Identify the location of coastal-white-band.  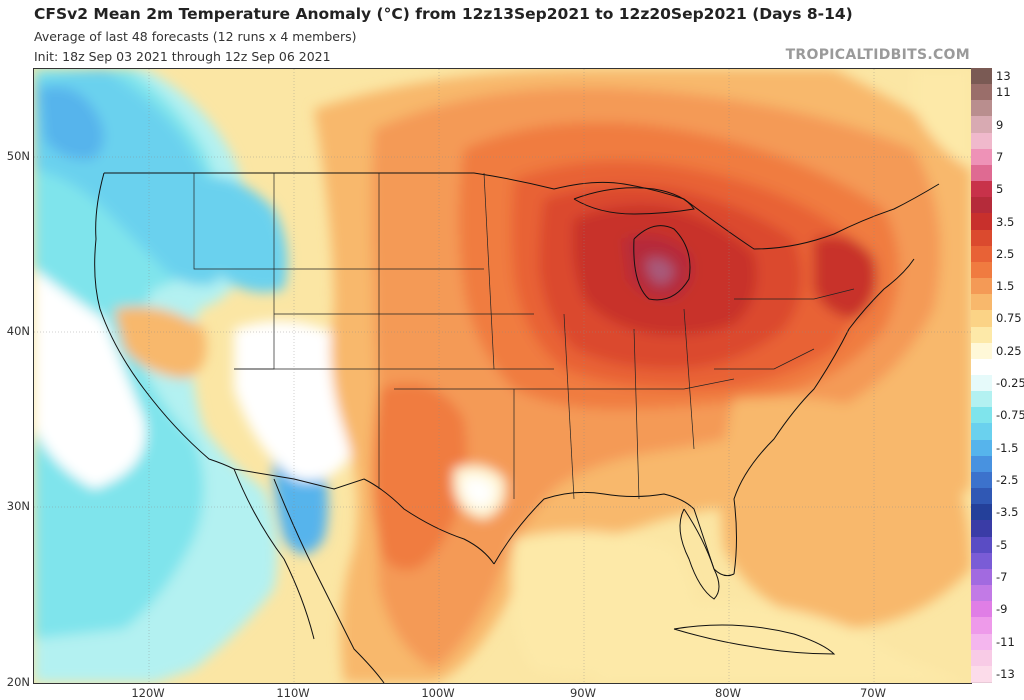
(90, 379).